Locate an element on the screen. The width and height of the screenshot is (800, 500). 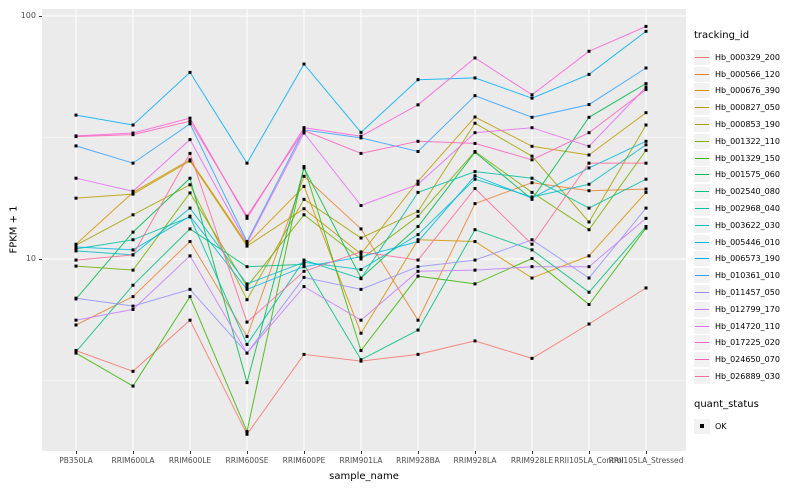
x-axis-title: sample_name is located at coordinates (364, 476).